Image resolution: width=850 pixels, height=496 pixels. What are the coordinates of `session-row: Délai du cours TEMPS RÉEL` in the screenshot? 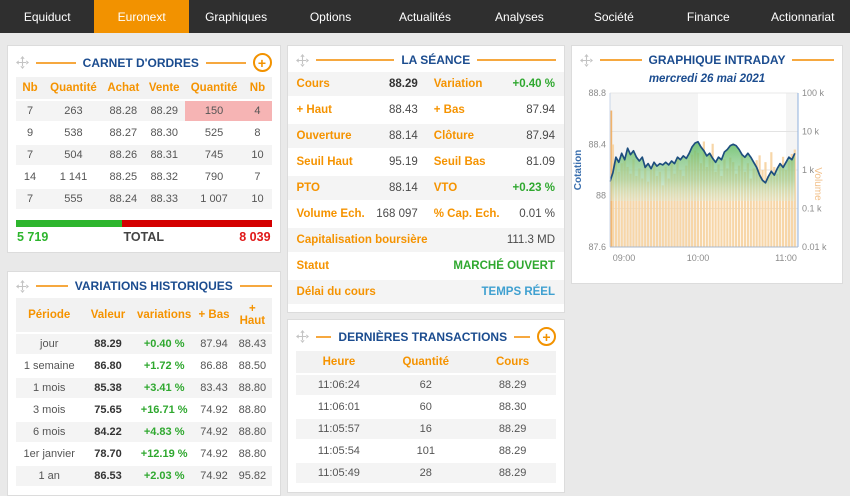 It's located at (425, 293).